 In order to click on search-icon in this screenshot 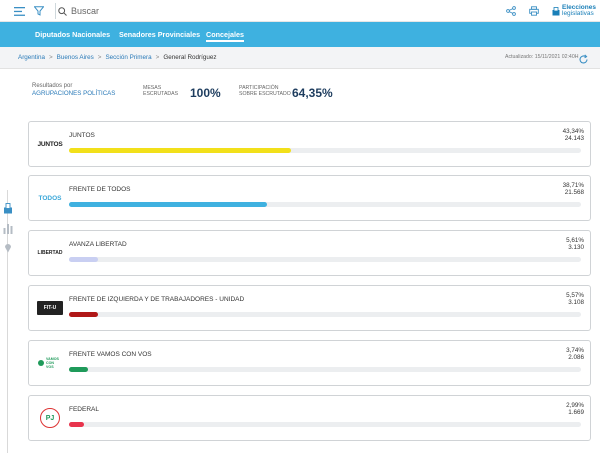, I will do `click(62, 11)`.